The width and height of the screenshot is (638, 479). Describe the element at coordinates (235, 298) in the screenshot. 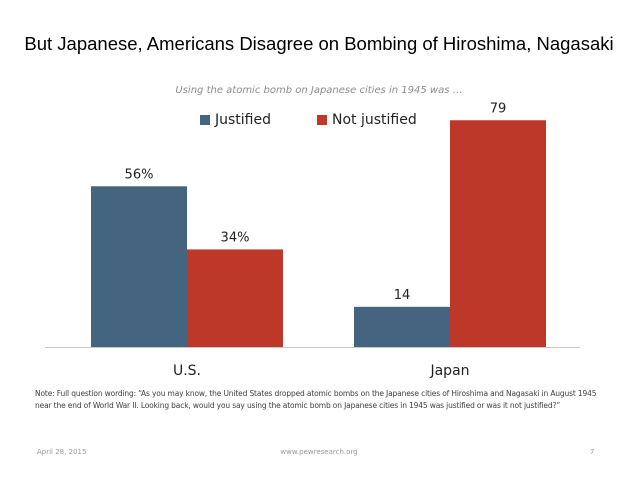

I see `bar-us-not-justified` at that location.